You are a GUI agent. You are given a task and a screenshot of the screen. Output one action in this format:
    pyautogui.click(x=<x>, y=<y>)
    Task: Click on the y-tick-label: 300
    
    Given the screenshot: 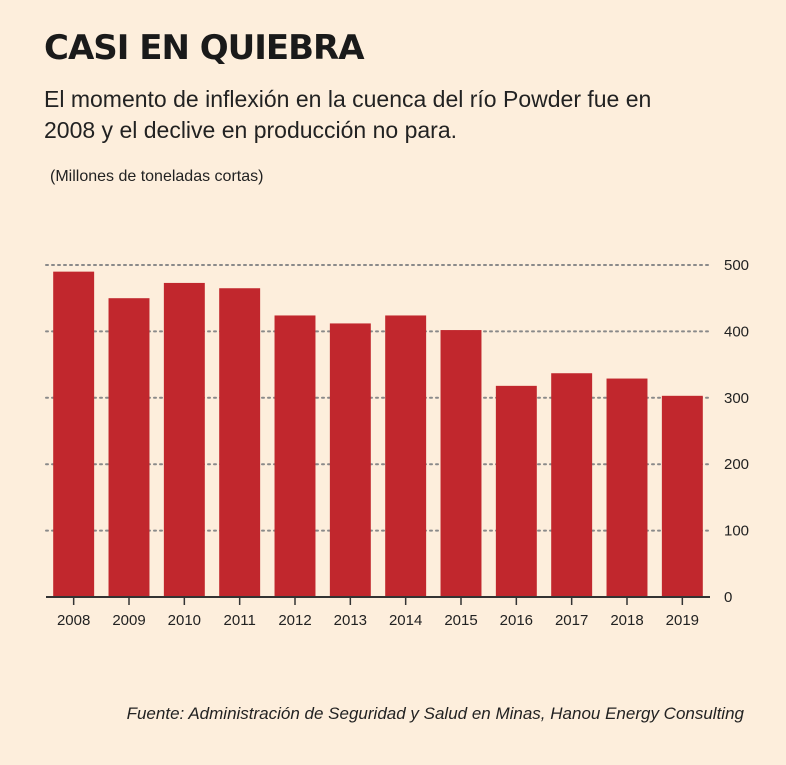 What is the action you would take?
    pyautogui.click(x=736, y=398)
    